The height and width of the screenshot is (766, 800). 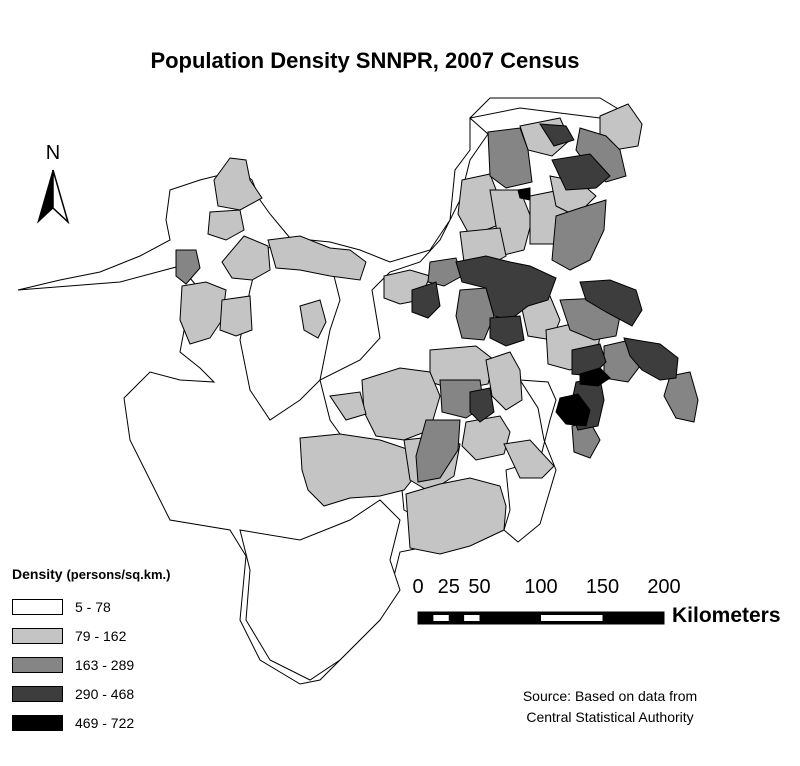 What do you see at coordinates (541, 587) in the screenshot?
I see `scale-tick: 100` at bounding box center [541, 587].